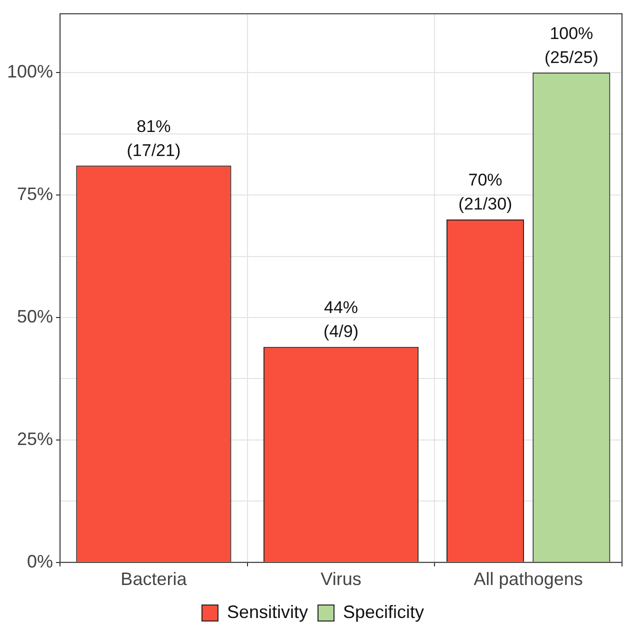  What do you see at coordinates (35, 438) in the screenshot?
I see `y-tick-label: 25%` at bounding box center [35, 438].